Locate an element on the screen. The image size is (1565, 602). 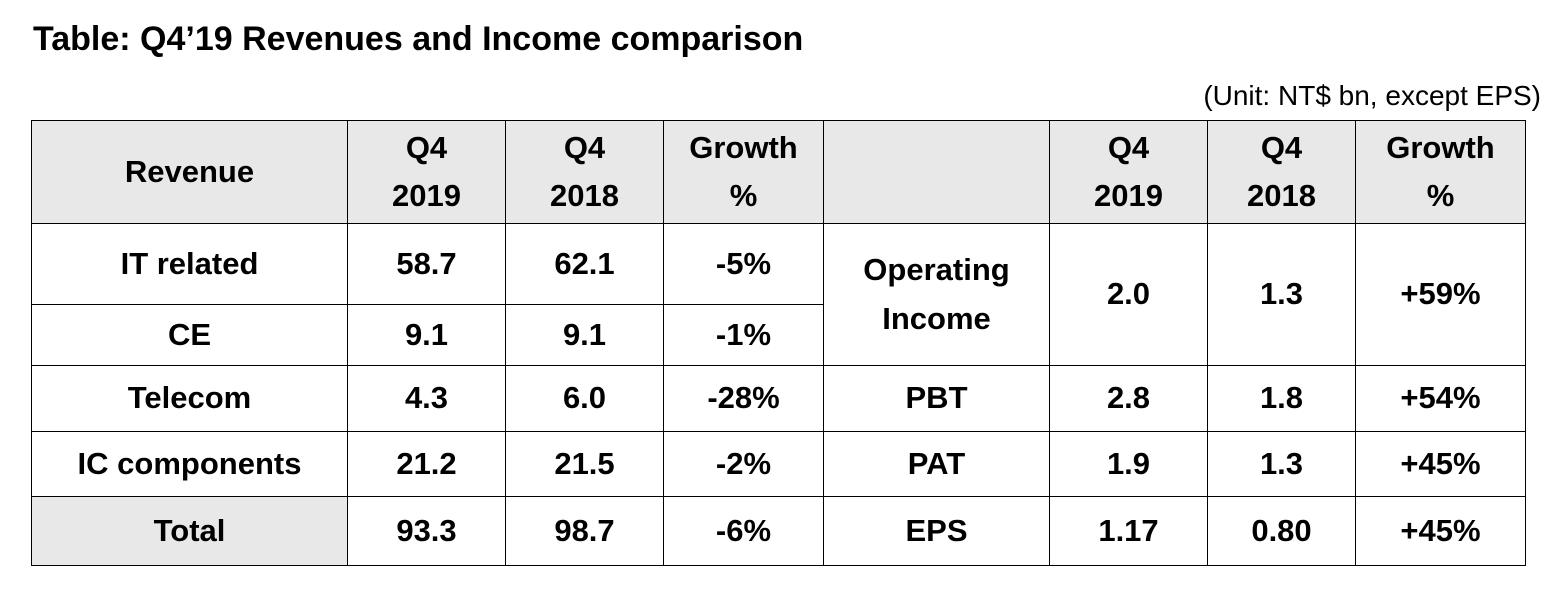
header-q4-2019: Q4 2019 is located at coordinates (426, 172).